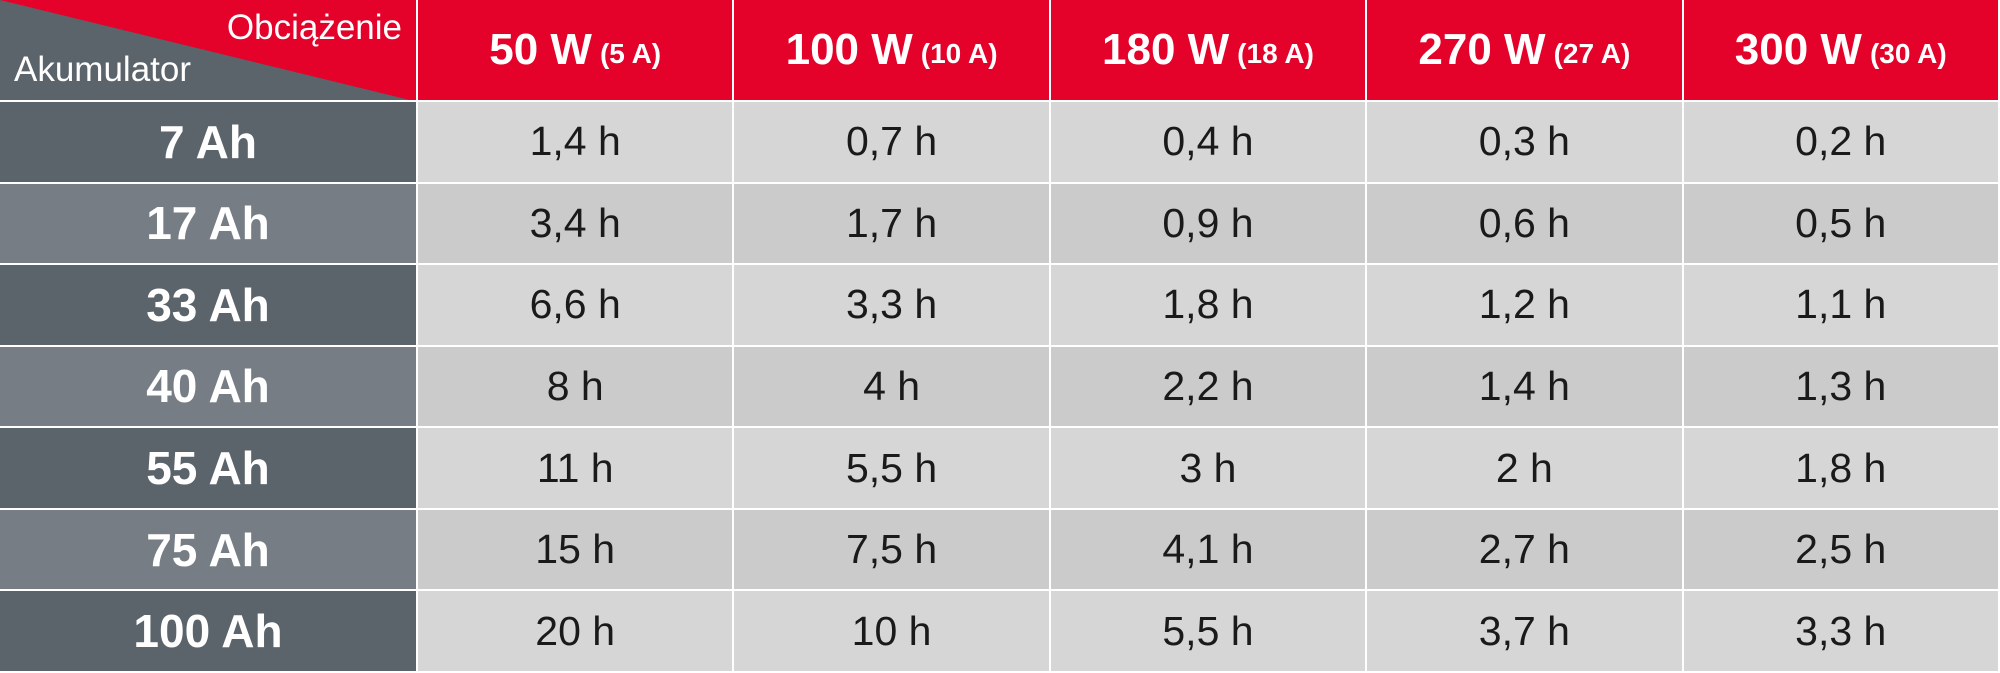  What do you see at coordinates (1525, 469) in the screenshot?
I see `data-cell: 2 h` at bounding box center [1525, 469].